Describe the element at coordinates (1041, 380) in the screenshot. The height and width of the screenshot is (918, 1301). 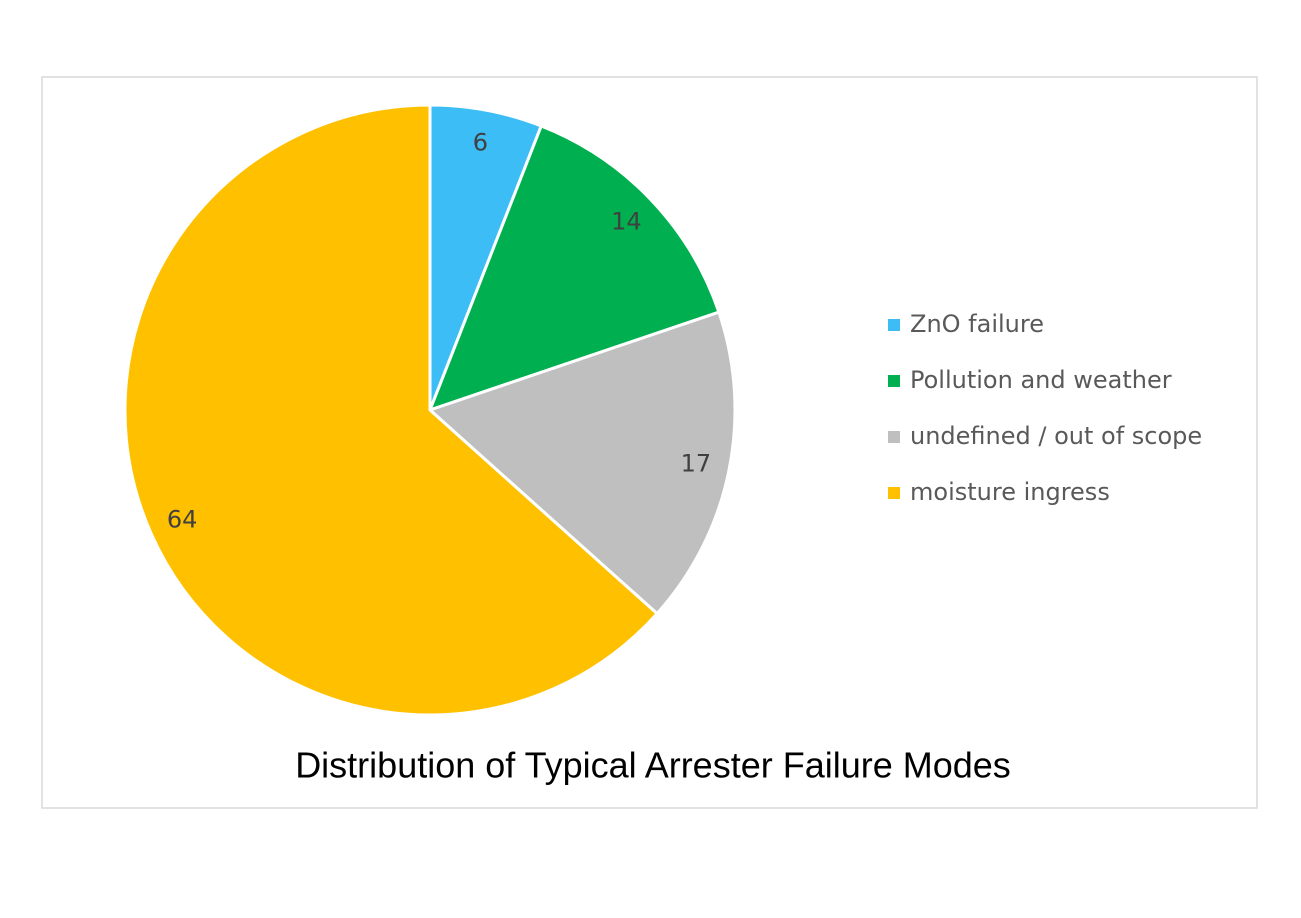
I see `legend-label: Pollution and weather` at that location.